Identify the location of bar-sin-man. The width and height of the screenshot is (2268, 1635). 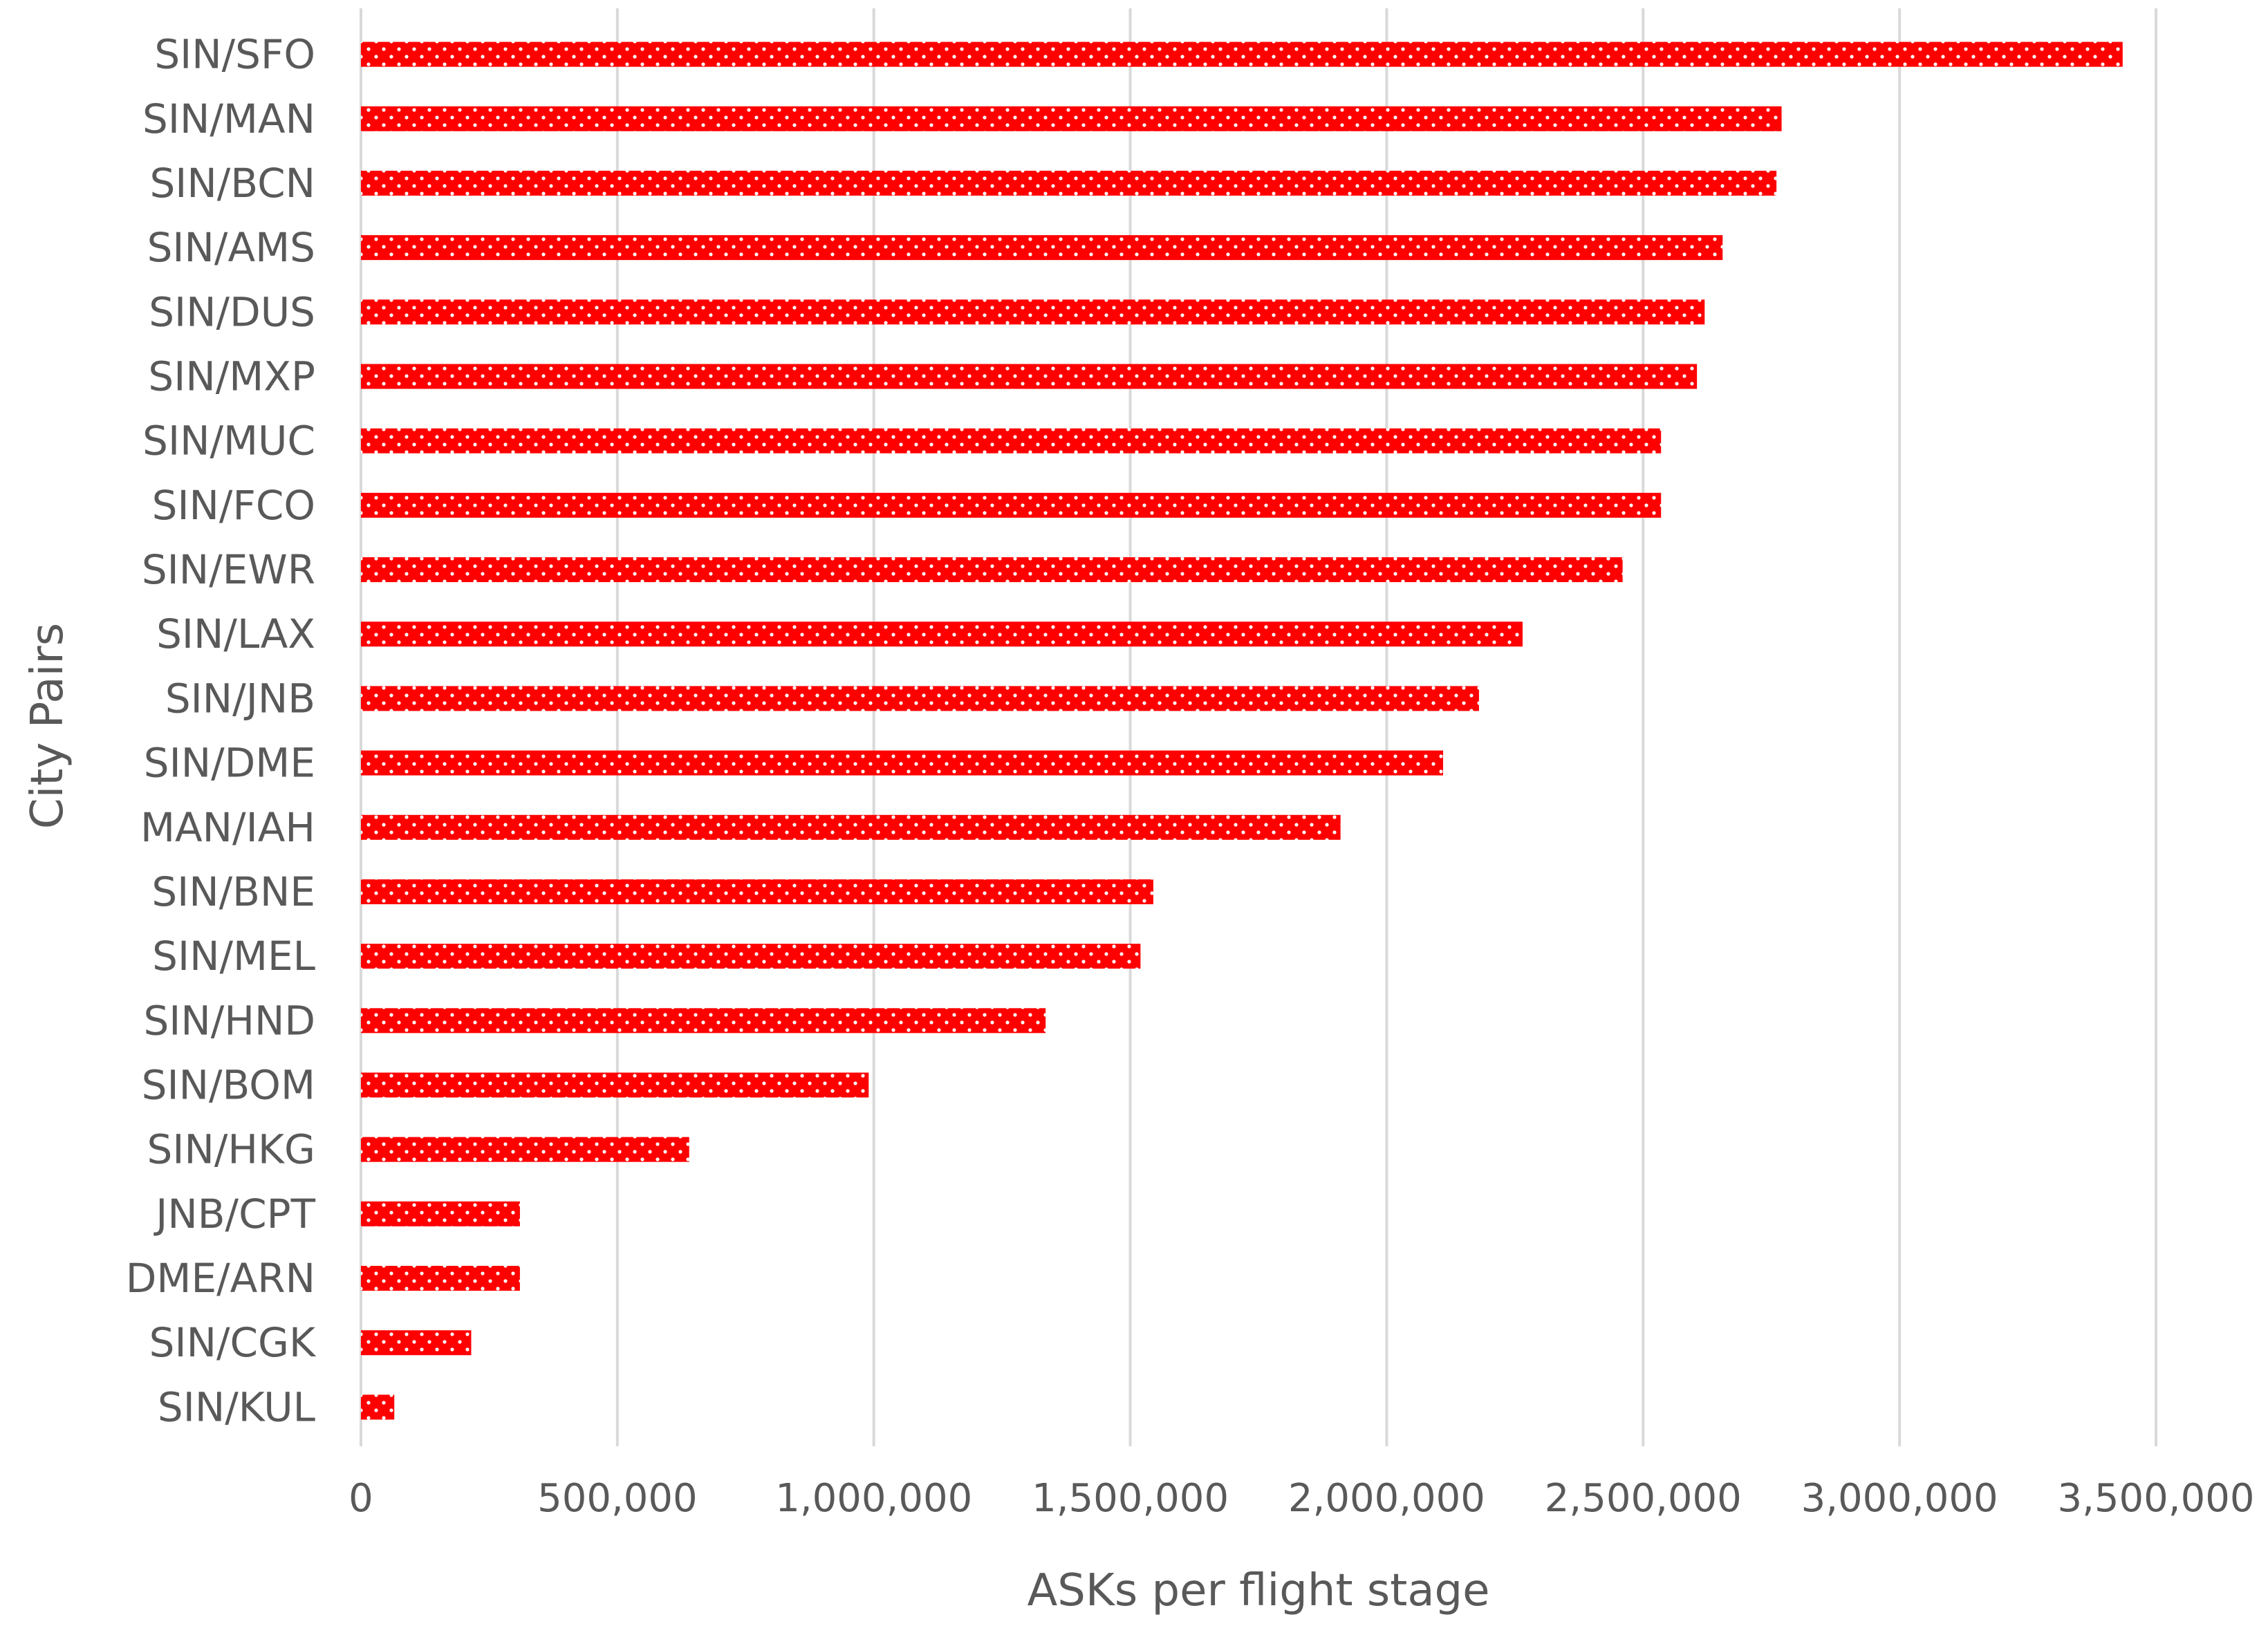
(1071, 118).